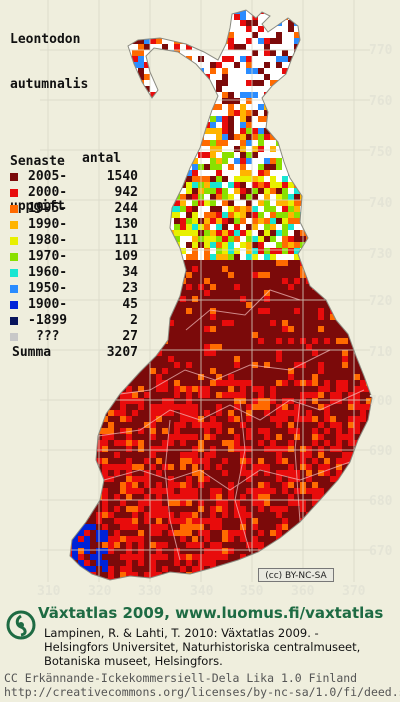 Image resolution: width=400 pixels, height=702 pixels. Describe the element at coordinates (48, 304) in the screenshot. I see `legend-label: 1900-` at that location.